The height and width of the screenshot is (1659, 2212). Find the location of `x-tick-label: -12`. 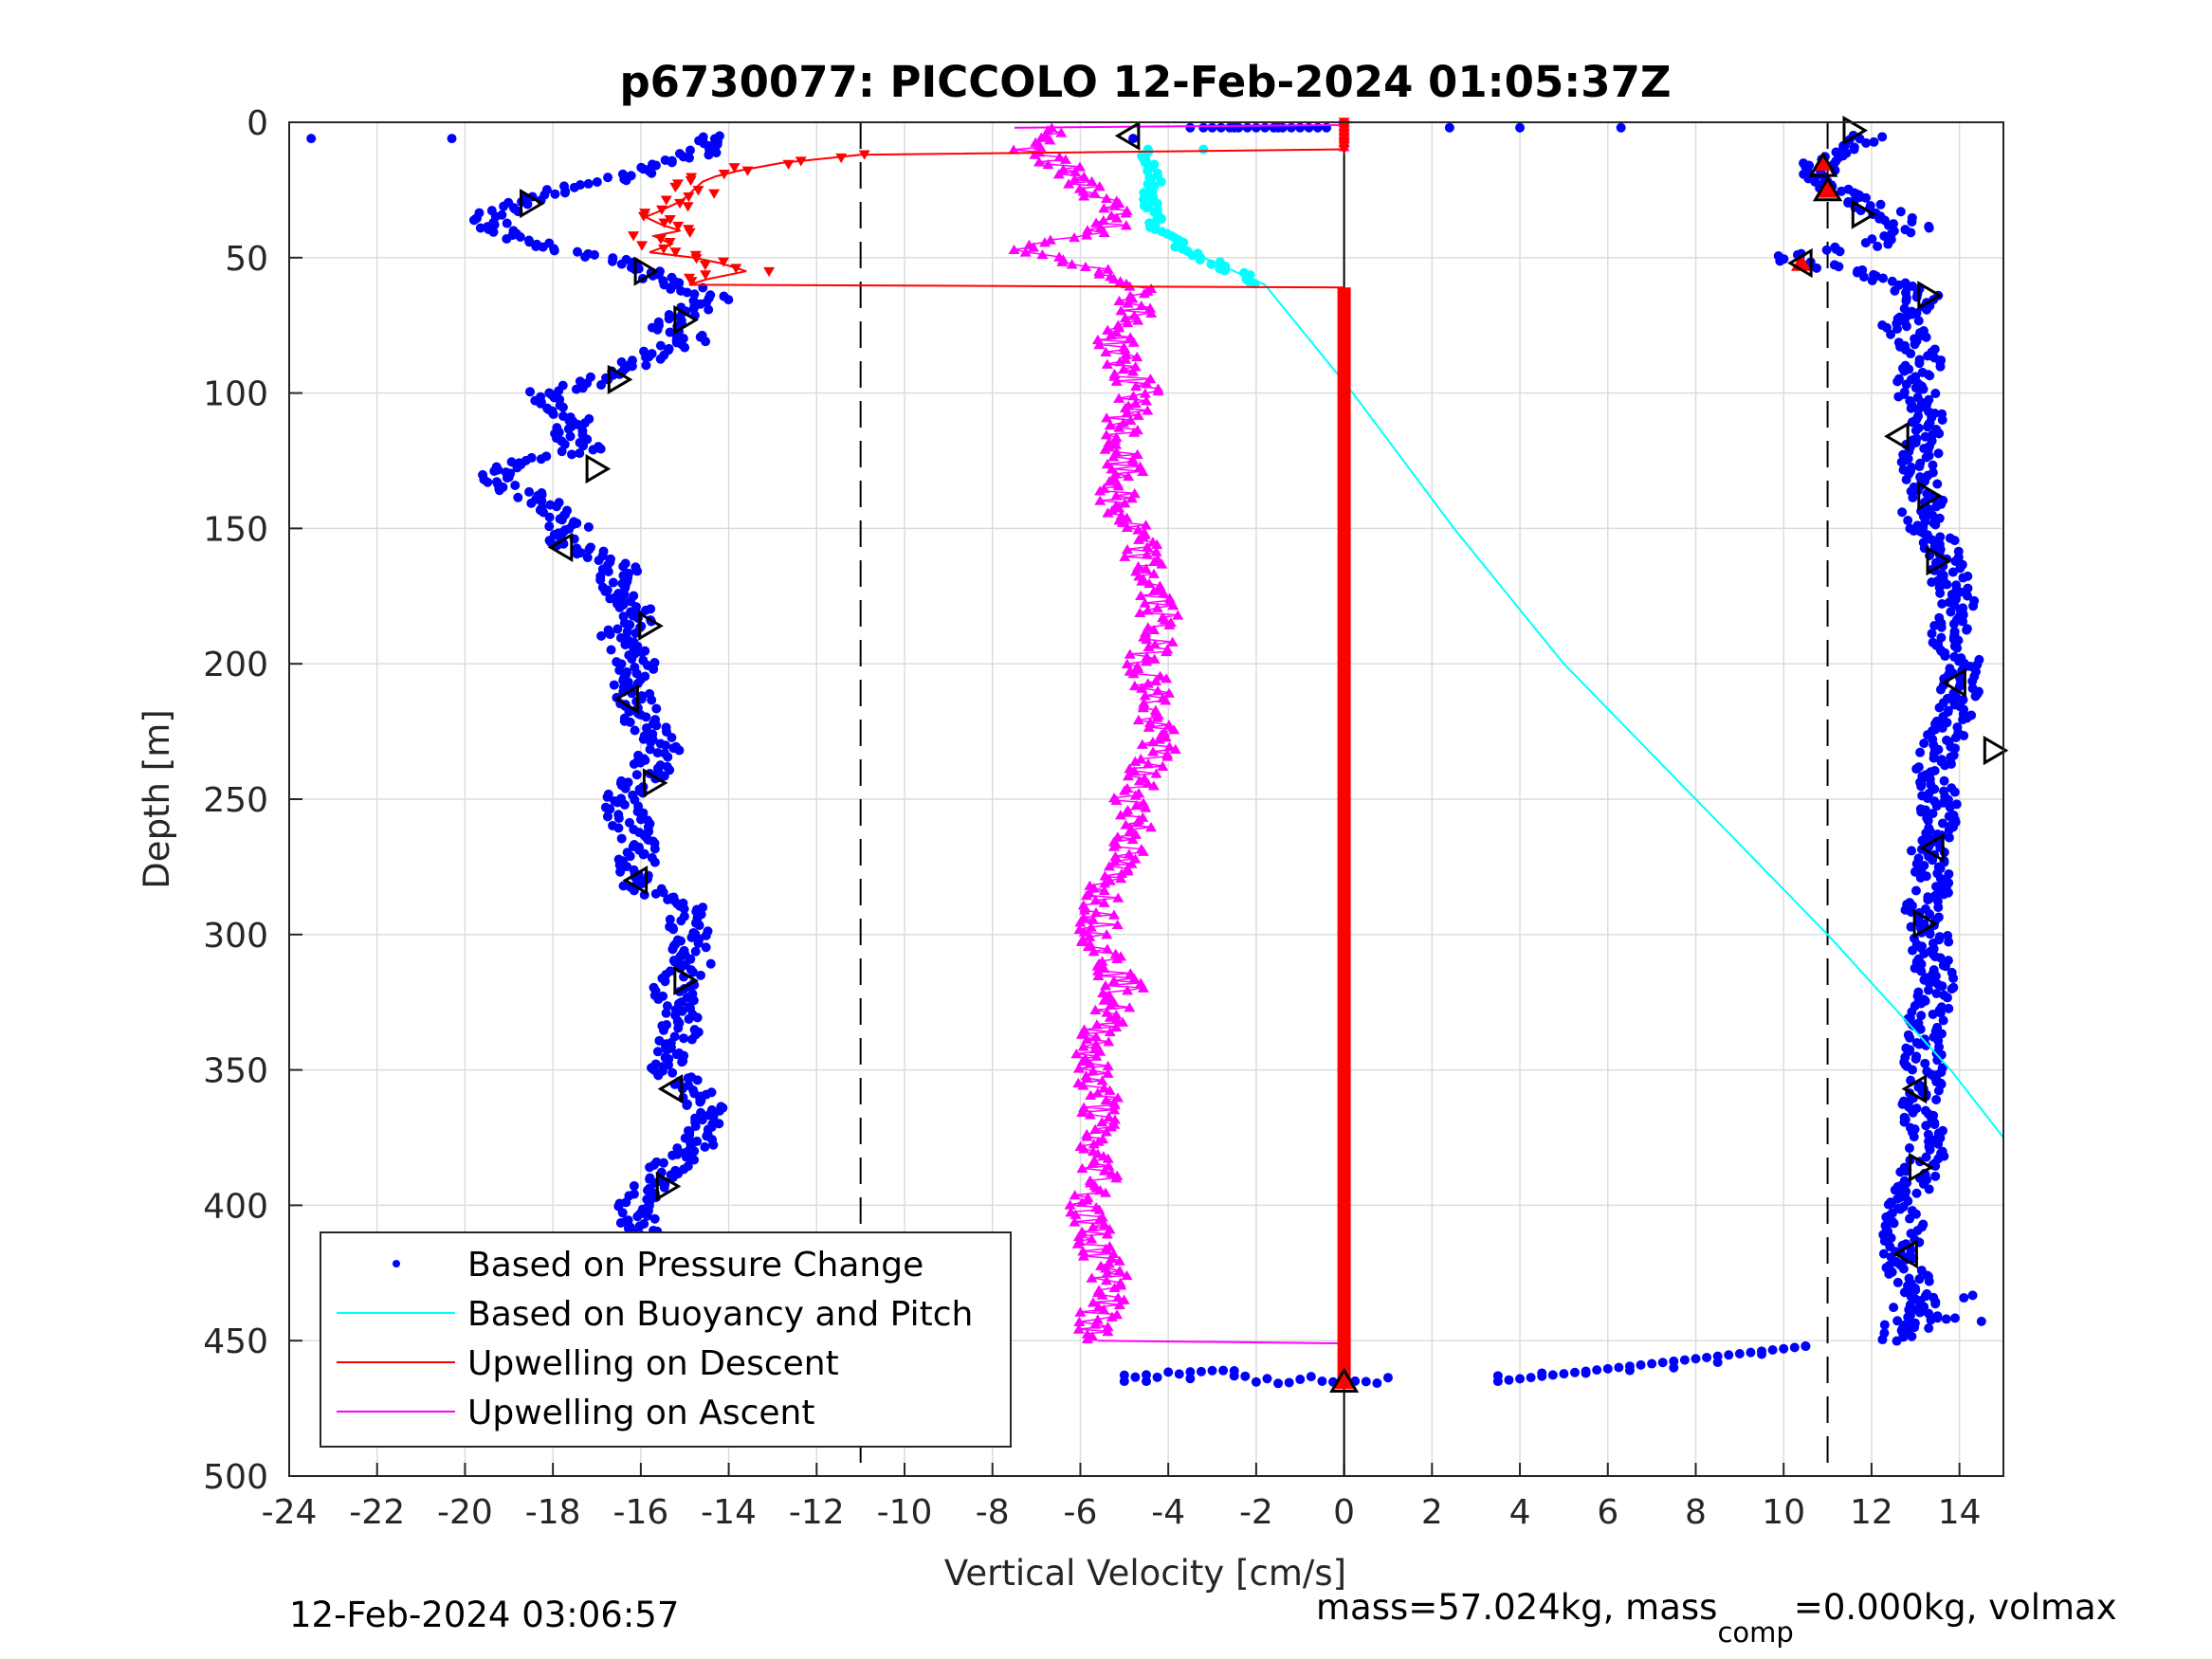

x-tick-label: -12 is located at coordinates (817, 1512).